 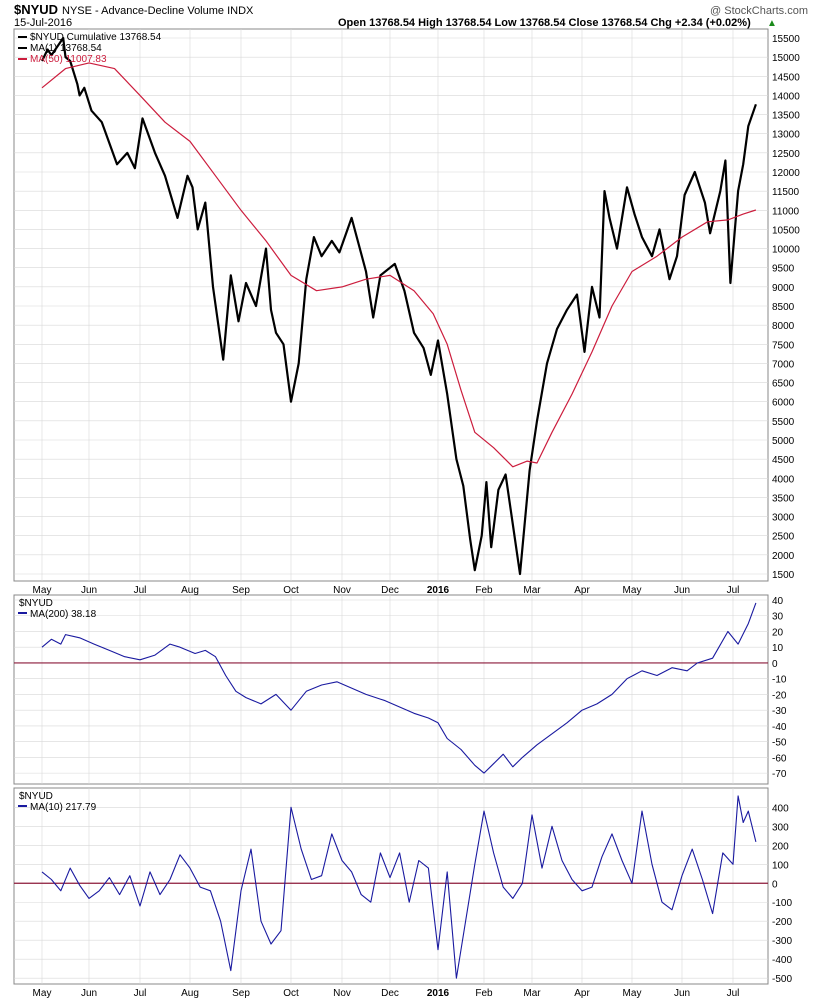 I want to click on y-tick-label: 20, so click(x=778, y=632).